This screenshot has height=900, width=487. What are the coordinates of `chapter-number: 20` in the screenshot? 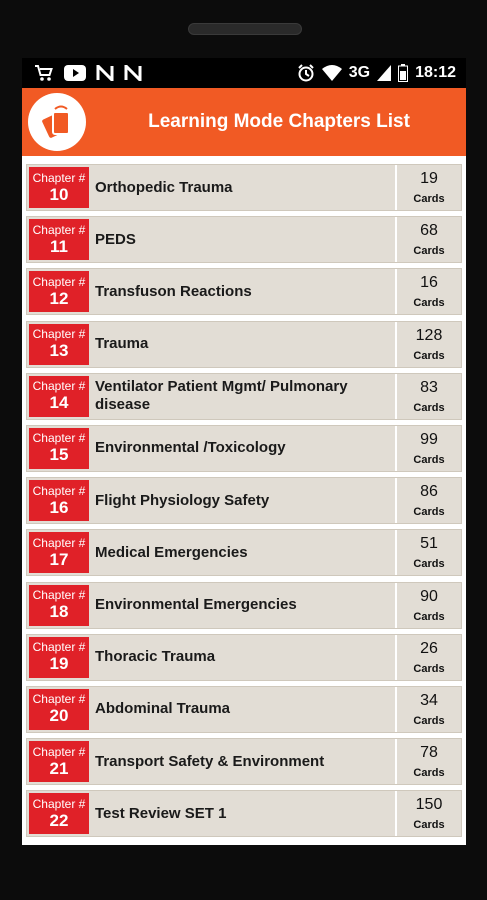 It's located at (59, 716).